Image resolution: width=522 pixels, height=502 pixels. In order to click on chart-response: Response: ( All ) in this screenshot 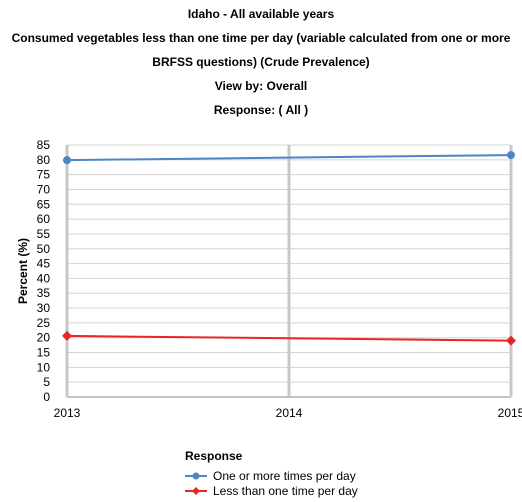, I will do `click(261, 110)`.